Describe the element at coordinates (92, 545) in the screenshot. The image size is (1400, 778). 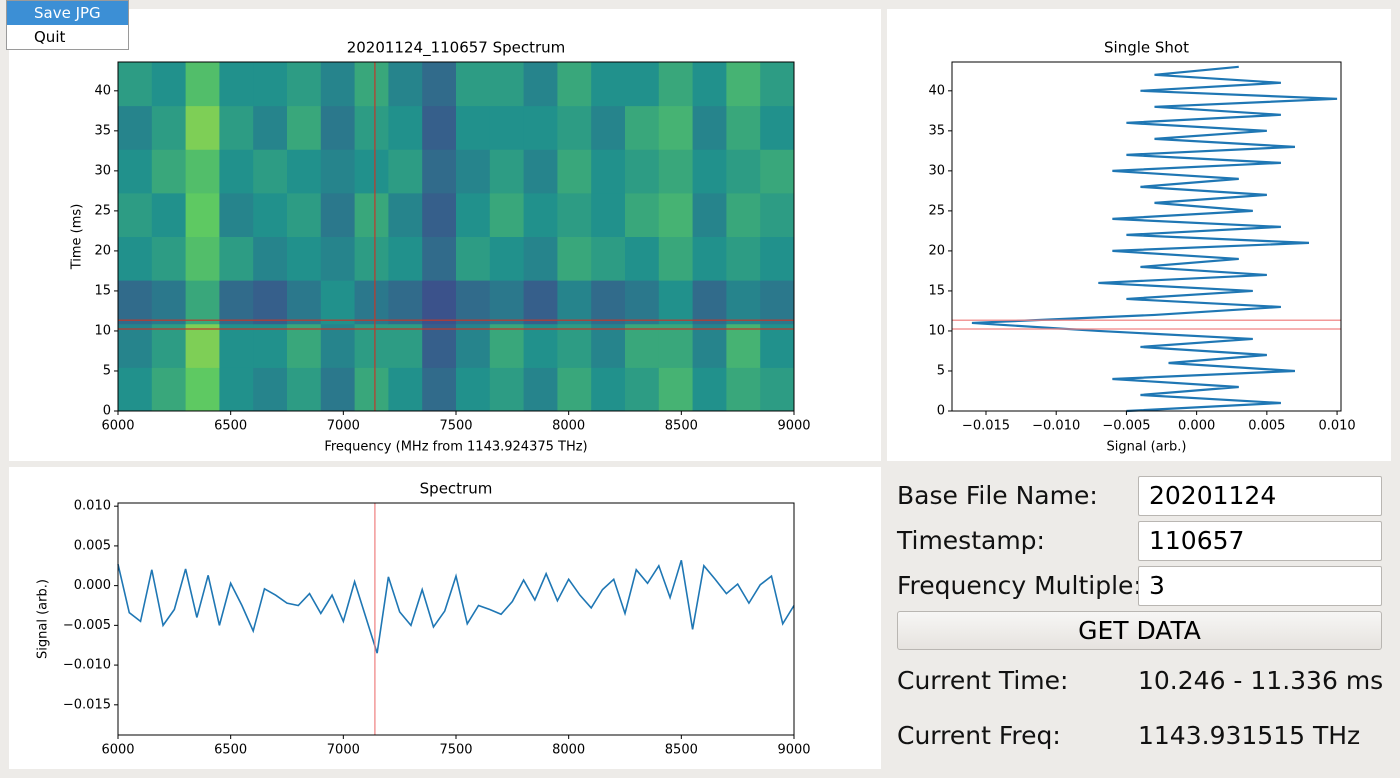
I see `y-tick-label: 0.005` at that location.